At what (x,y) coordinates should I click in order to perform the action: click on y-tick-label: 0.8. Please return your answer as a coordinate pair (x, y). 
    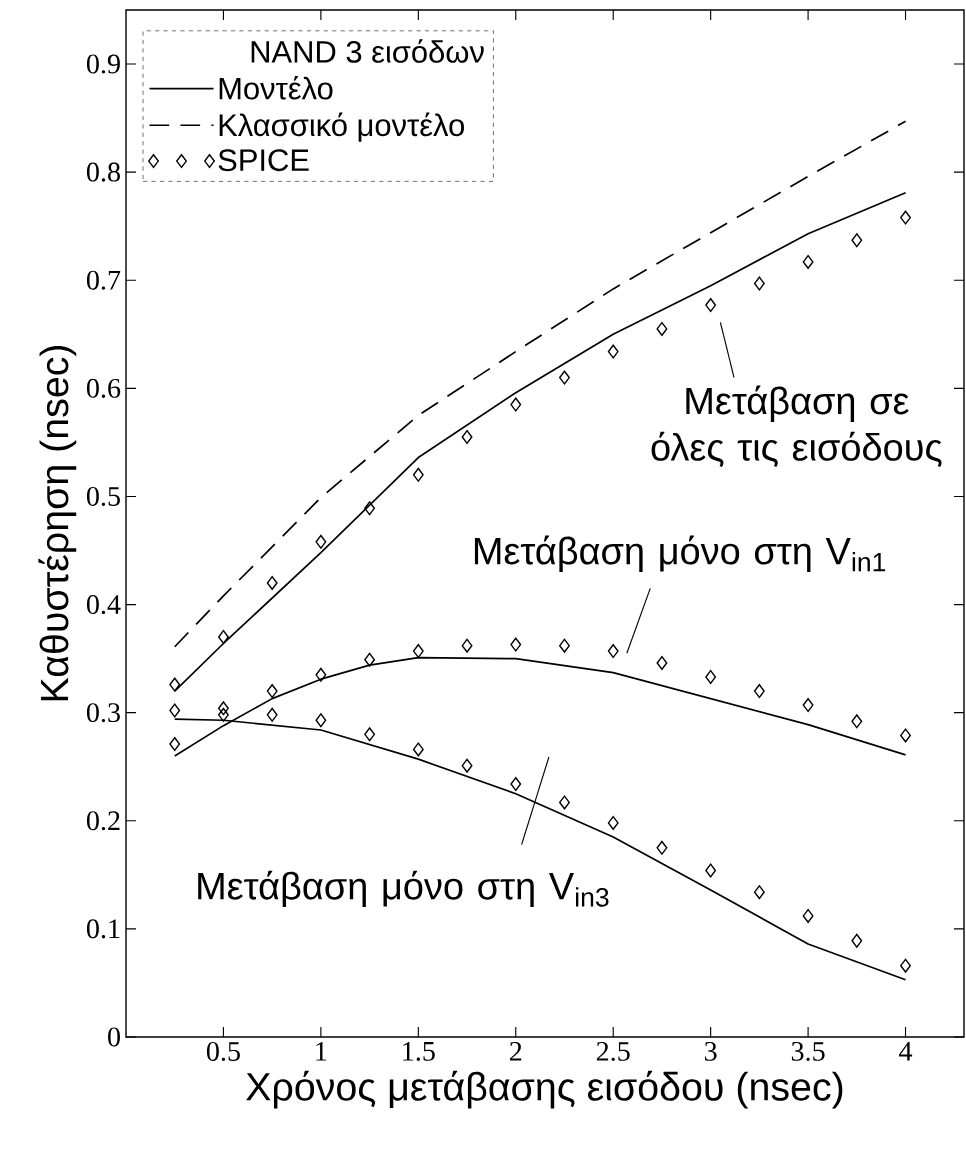
    Looking at the image, I should click on (103, 172).